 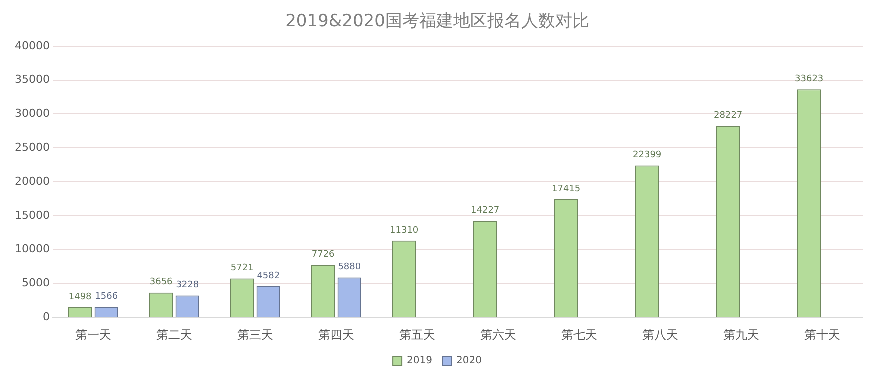 What do you see at coordinates (32, 249) in the screenshot?
I see `y-tick-label: 10000` at bounding box center [32, 249].